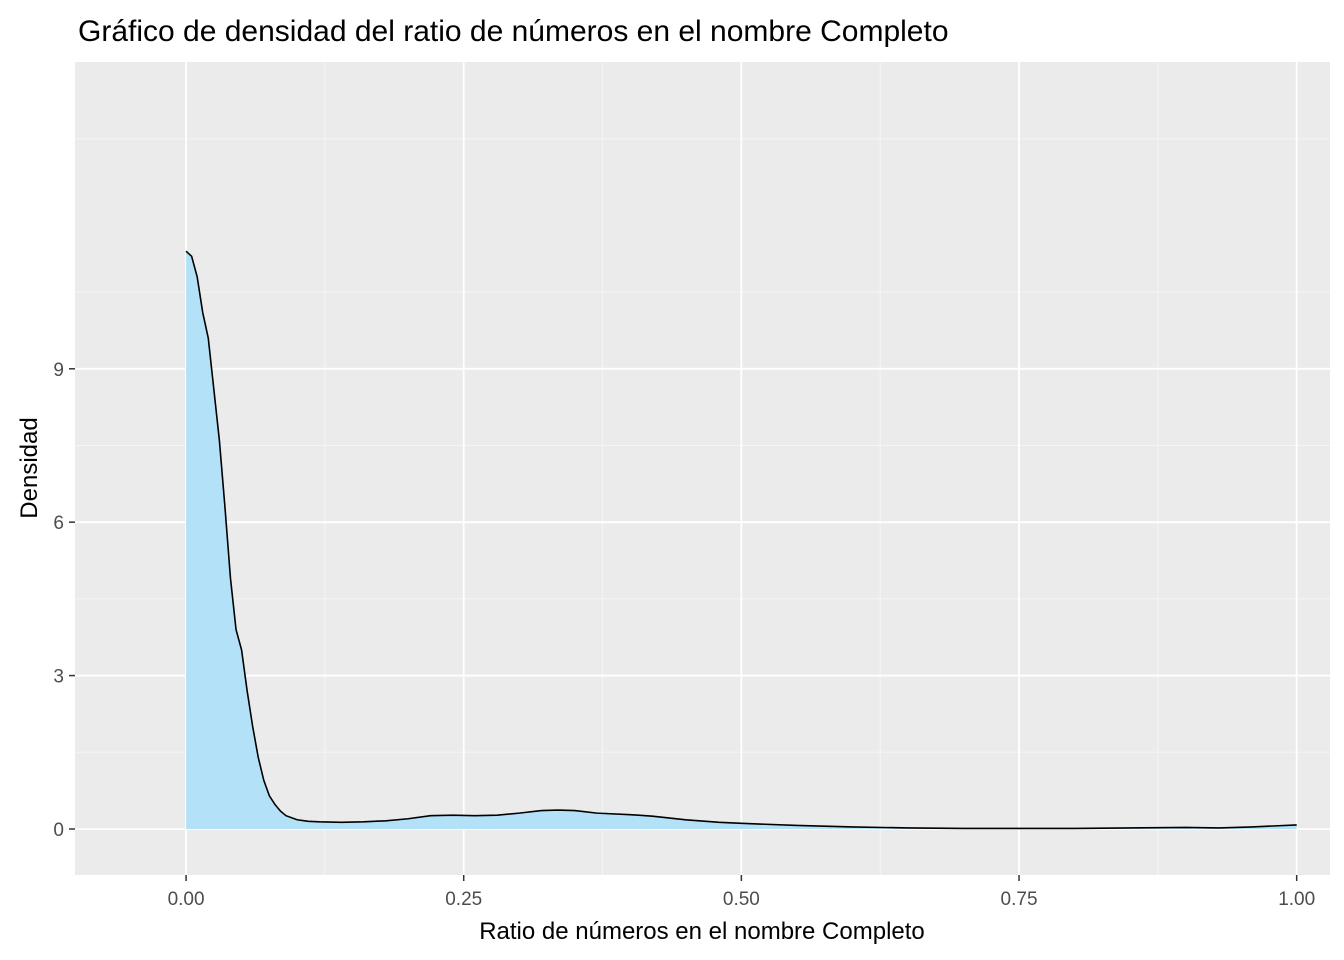 The image size is (1344, 960). I want to click on x-axis-tick-labels: 0.00 0.25 0.50 0.75 1.00, so click(742, 899).